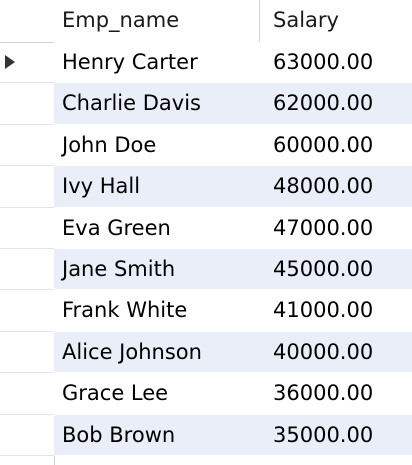 The height and width of the screenshot is (465, 412). What do you see at coordinates (336, 228) in the screenshot?
I see `cell-salary: 47000.00` at bounding box center [336, 228].